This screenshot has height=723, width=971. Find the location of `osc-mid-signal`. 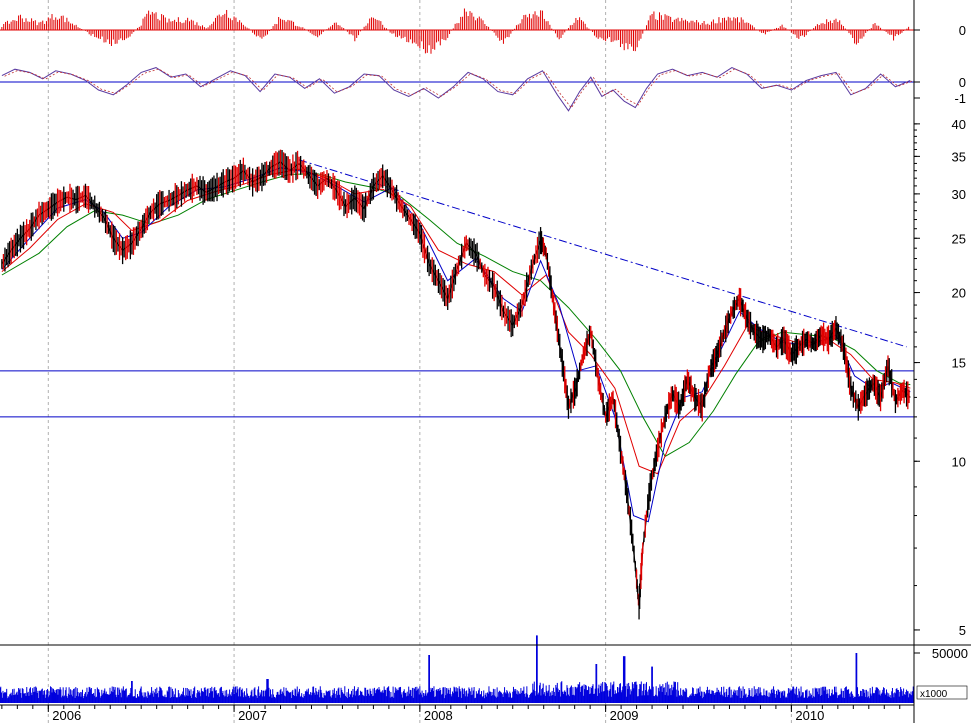

osc-mid-signal is located at coordinates (459, 88).